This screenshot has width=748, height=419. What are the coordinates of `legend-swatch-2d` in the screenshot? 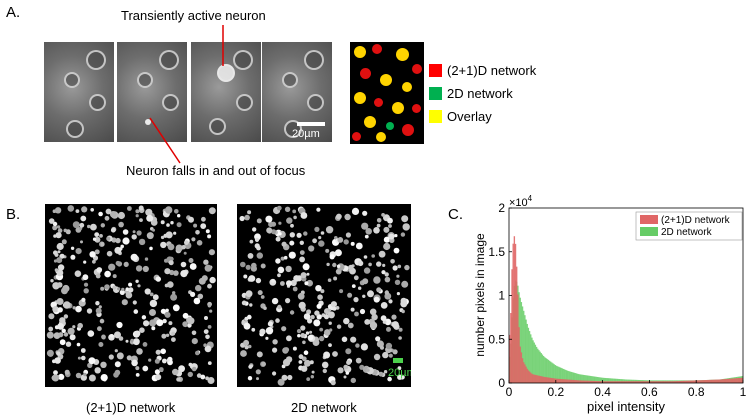 It's located at (435, 93).